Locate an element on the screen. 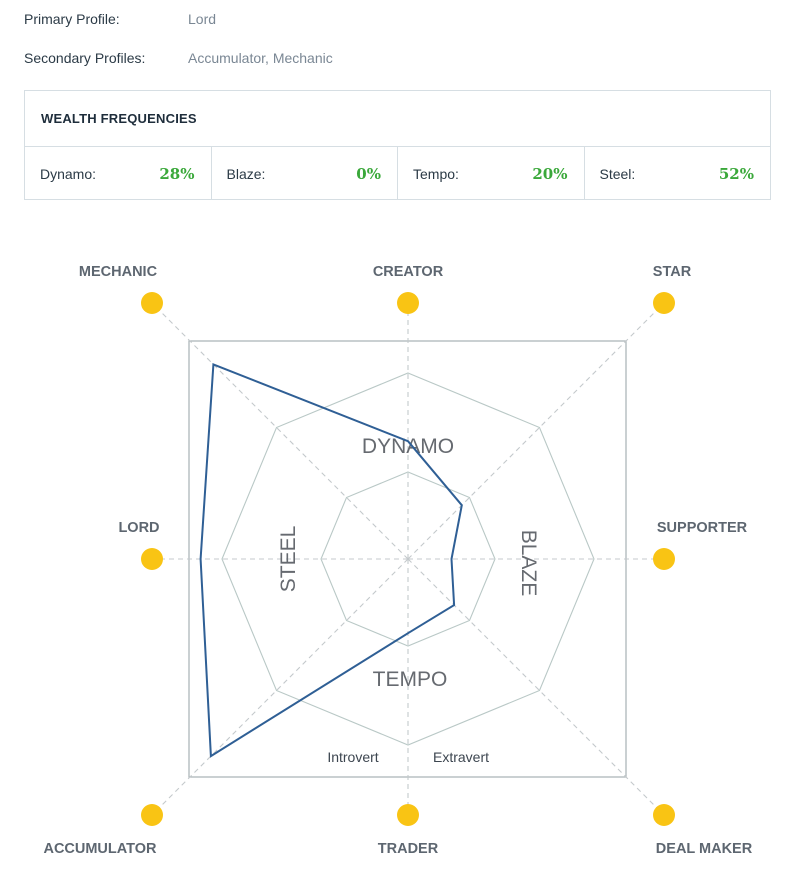 The width and height of the screenshot is (798, 881). axis-label-accumulator: ACCUMULATOR is located at coordinates (100, 849).